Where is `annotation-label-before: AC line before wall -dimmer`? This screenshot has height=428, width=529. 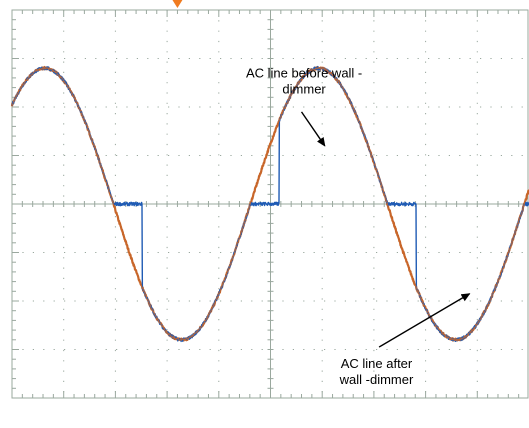 annotation-label-before: AC line before wall -dimmer is located at coordinates (304, 80).